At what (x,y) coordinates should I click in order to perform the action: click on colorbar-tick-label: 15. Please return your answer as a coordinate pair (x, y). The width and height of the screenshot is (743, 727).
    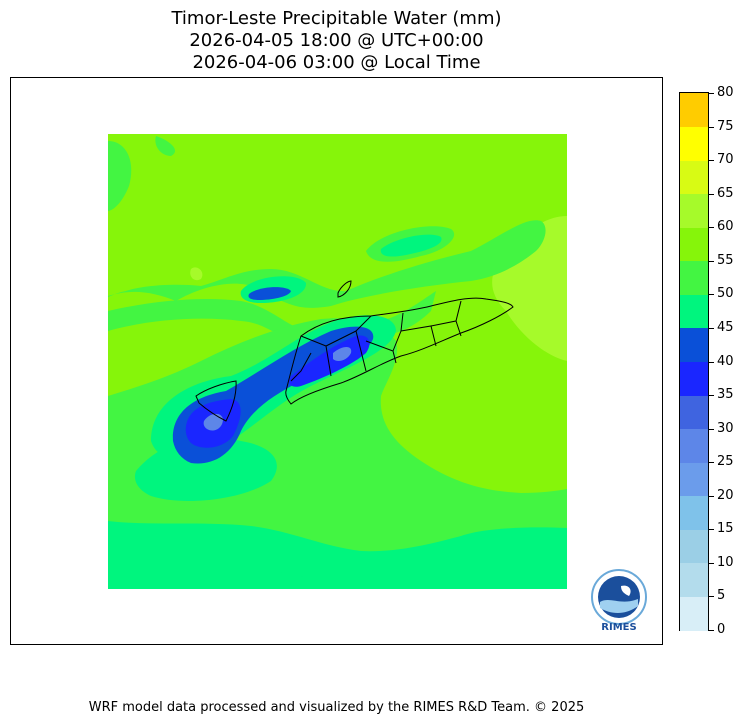
    Looking at the image, I should click on (725, 529).